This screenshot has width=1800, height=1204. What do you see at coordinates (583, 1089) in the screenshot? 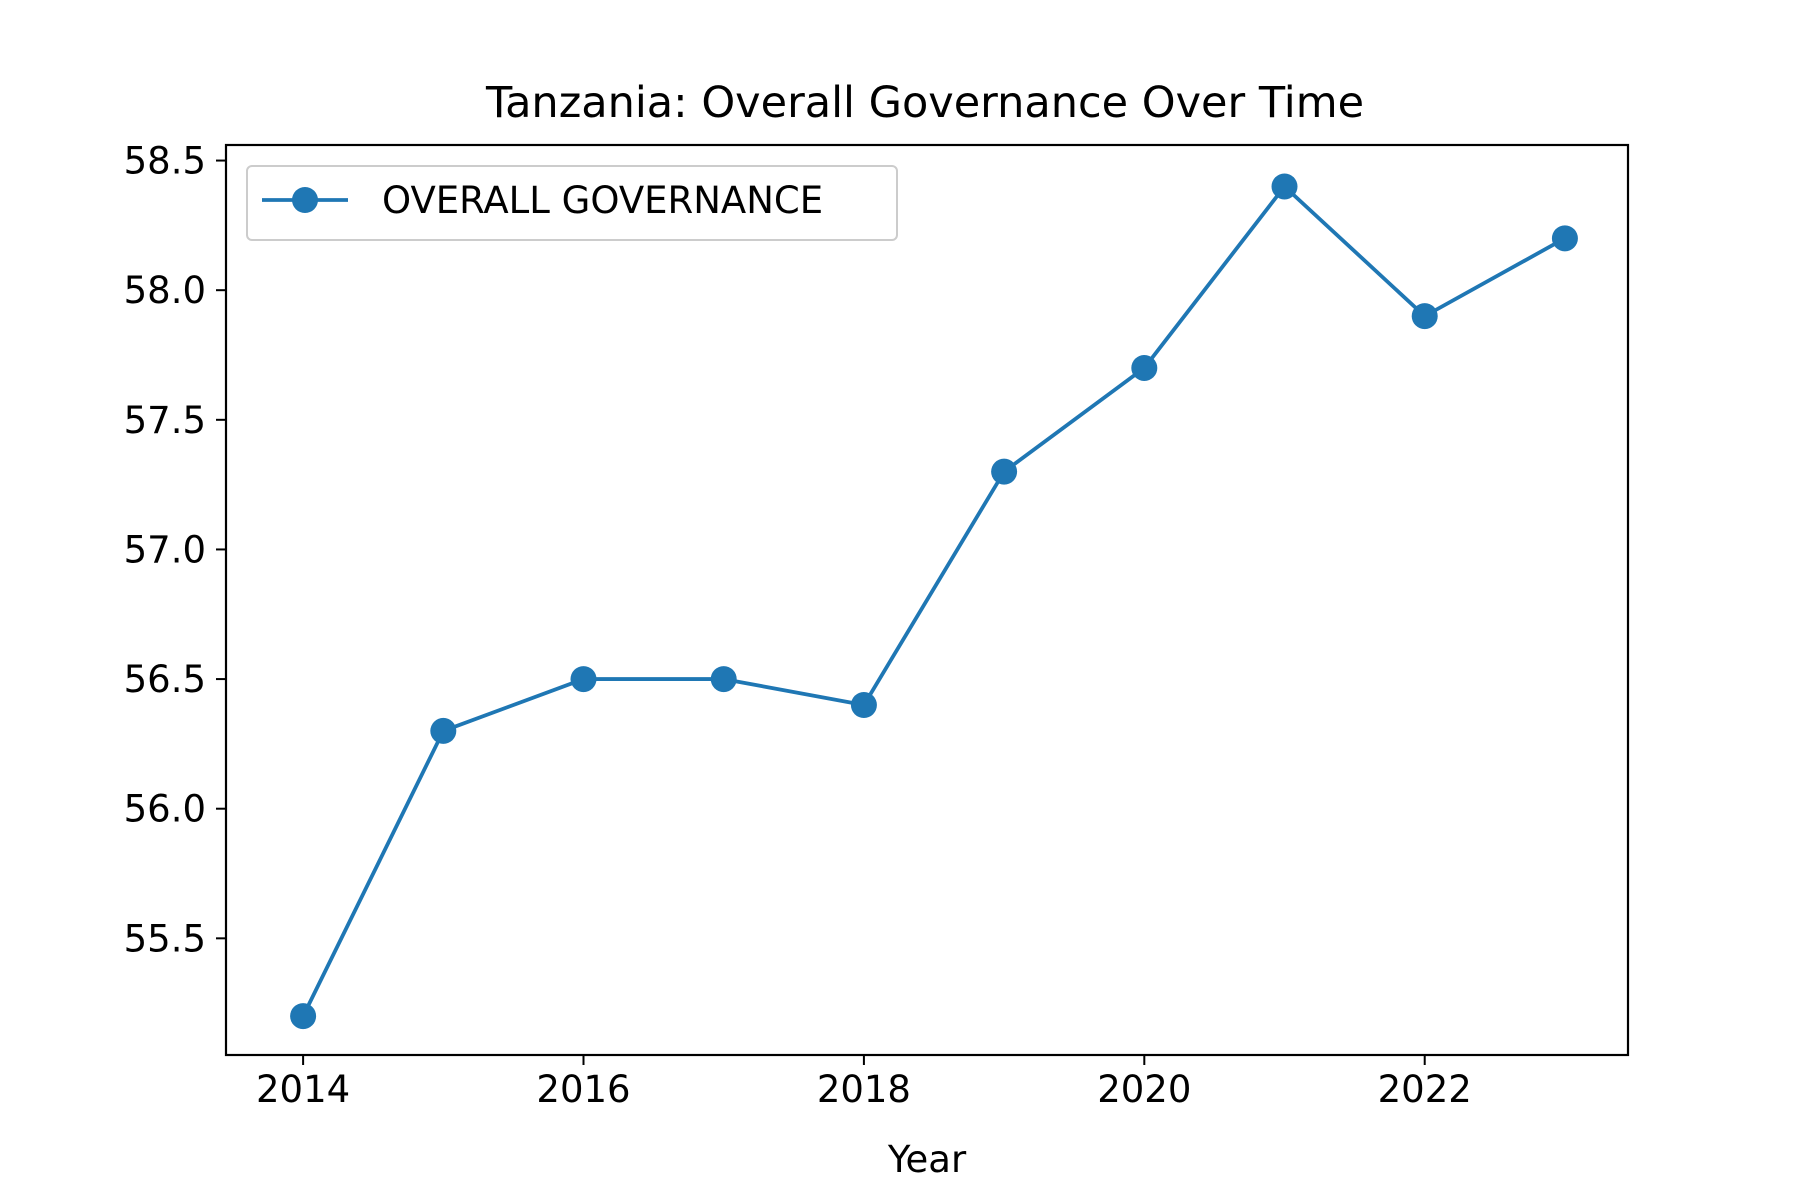
I see `x-tick-label: 2016` at bounding box center [583, 1089].